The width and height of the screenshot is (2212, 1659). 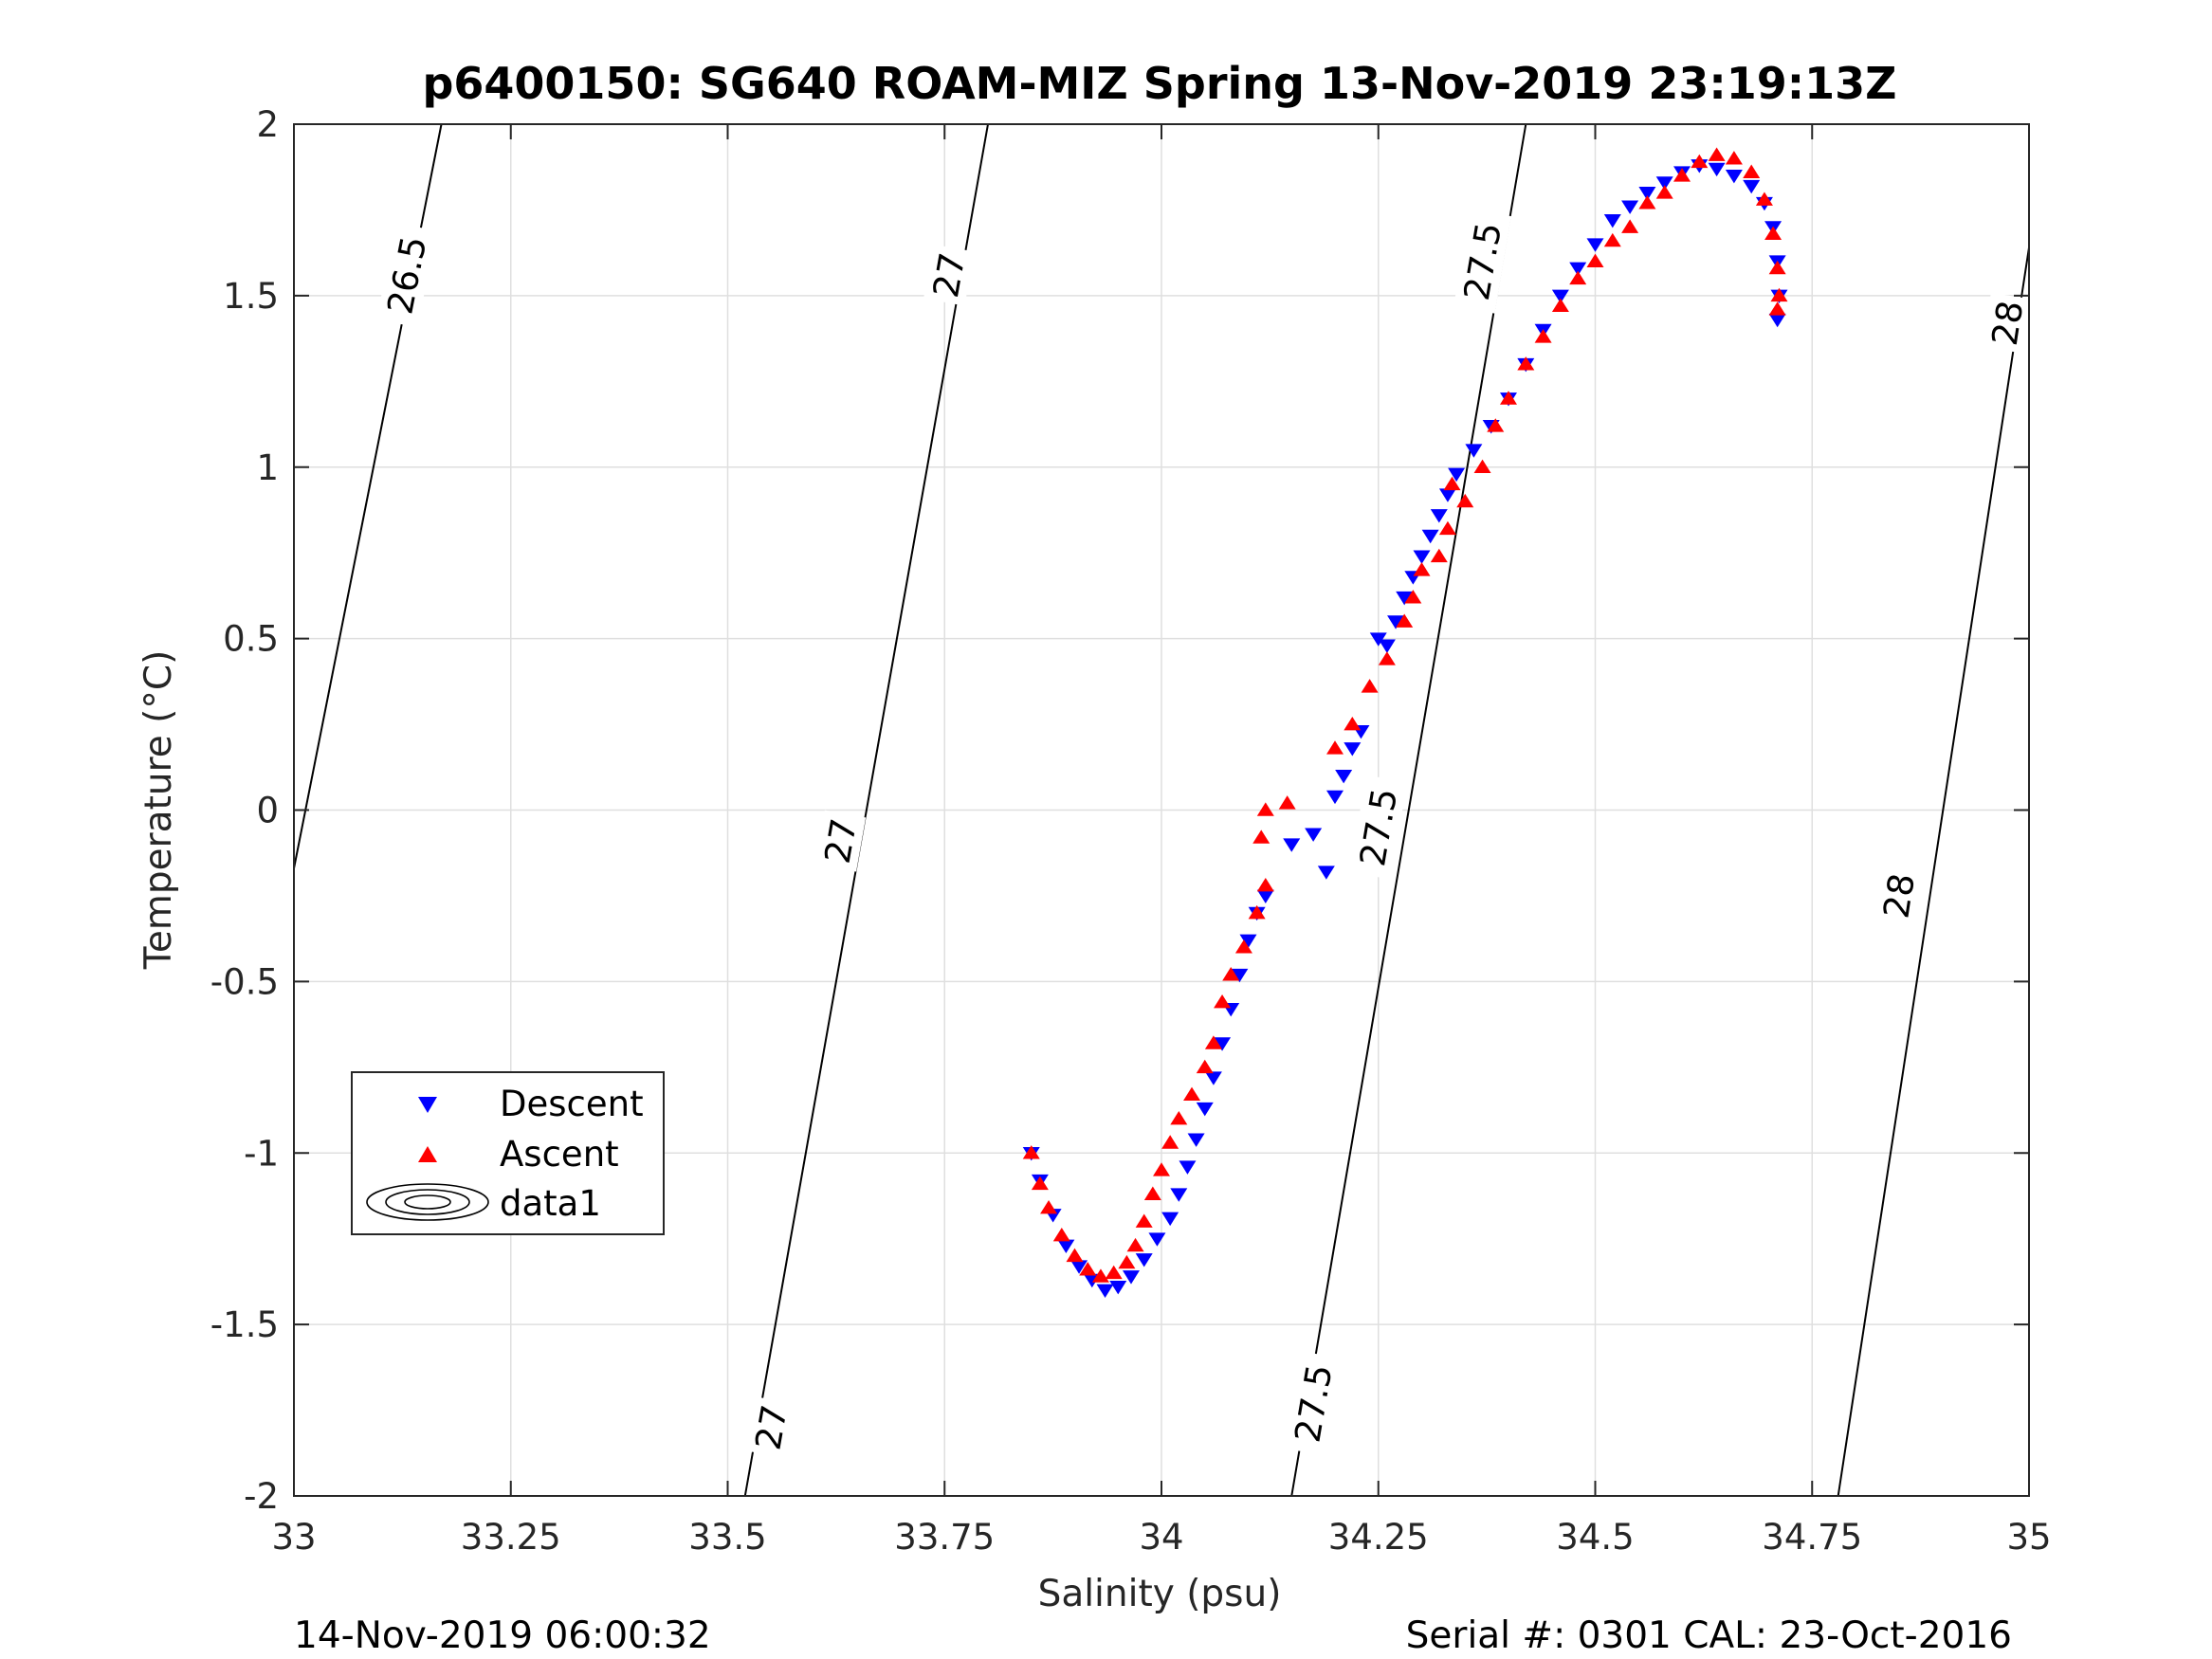 I want to click on svg-text: 28, so click(x=2008, y=323).